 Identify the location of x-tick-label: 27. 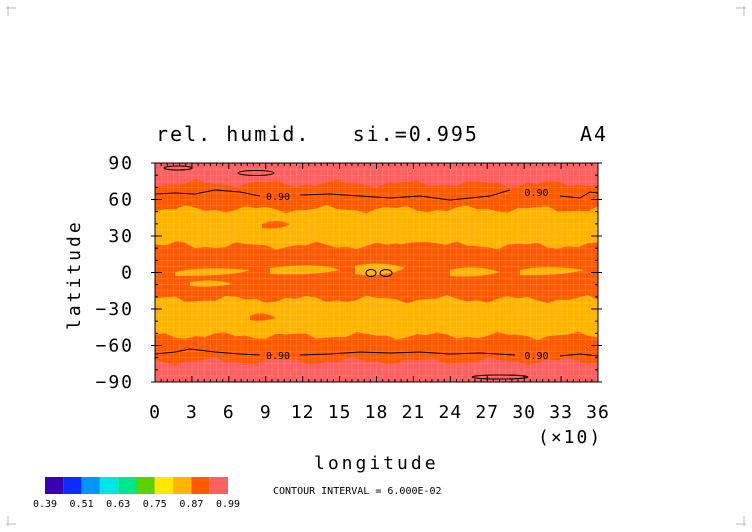
(487, 412).